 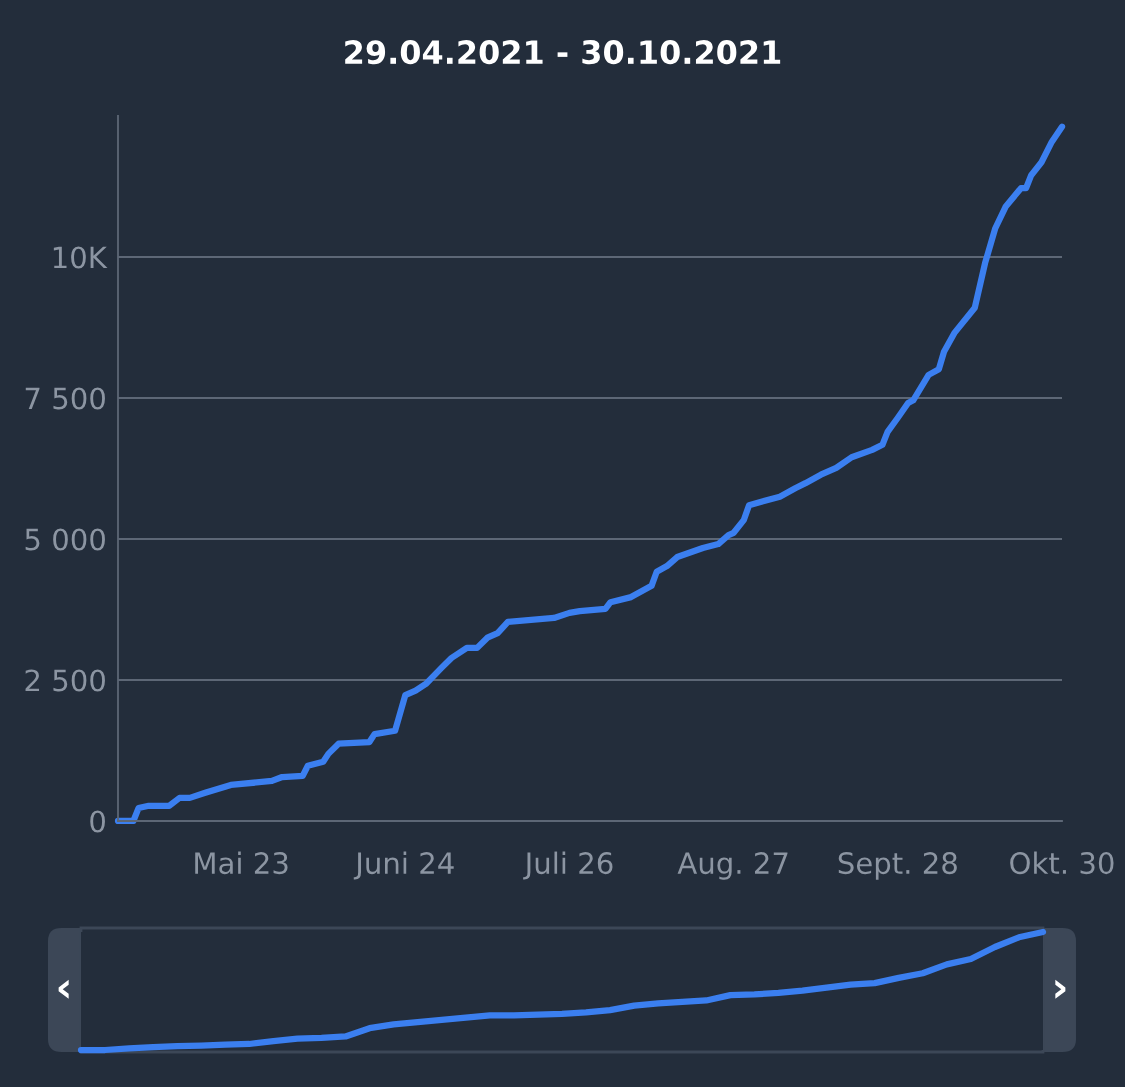 What do you see at coordinates (403, 865) in the screenshot?
I see `x-tick-label: Juni 24` at bounding box center [403, 865].